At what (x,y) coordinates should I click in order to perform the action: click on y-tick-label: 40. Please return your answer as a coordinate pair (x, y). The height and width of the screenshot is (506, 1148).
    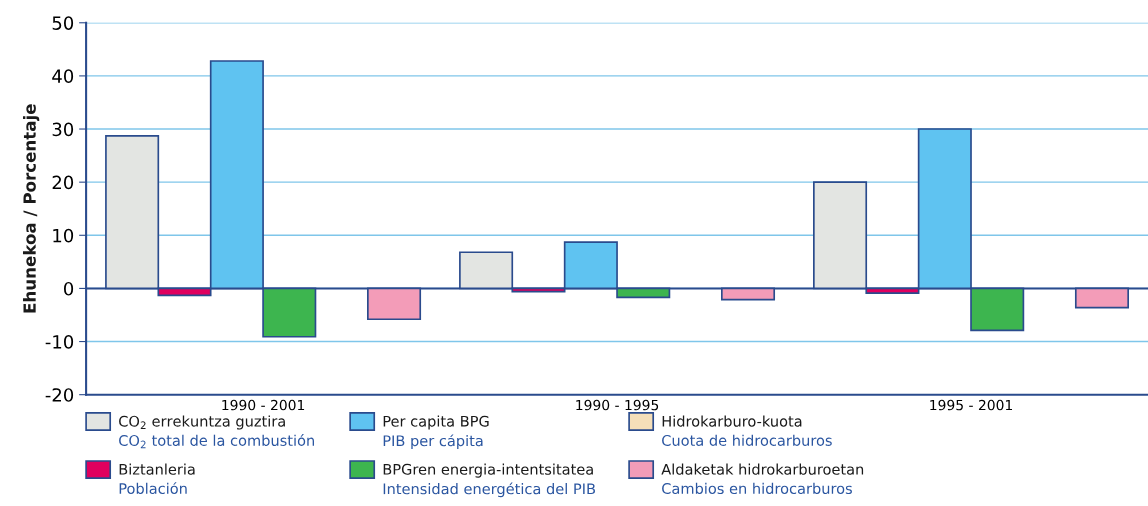
    Looking at the image, I should click on (63, 76).